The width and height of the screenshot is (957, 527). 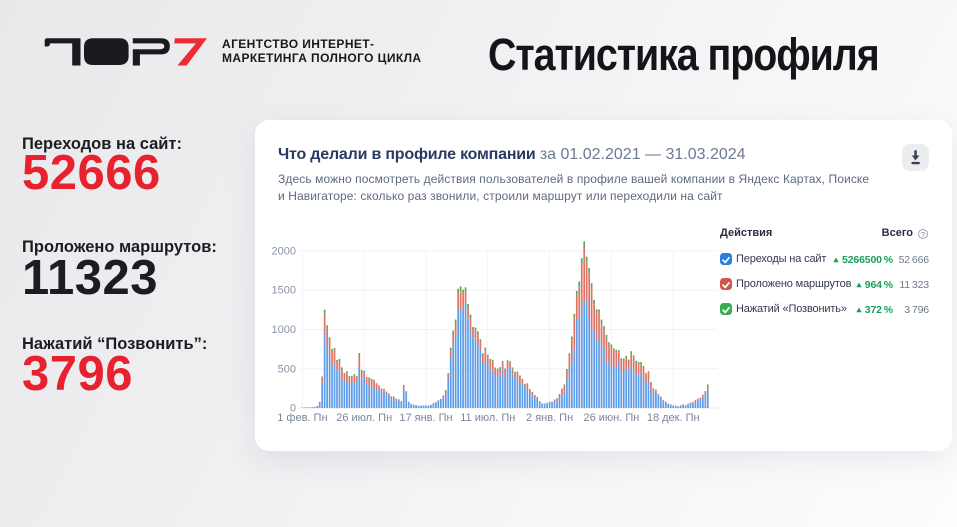 What do you see at coordinates (293, 409) in the screenshot?
I see `svg-text: 0` at bounding box center [293, 409].